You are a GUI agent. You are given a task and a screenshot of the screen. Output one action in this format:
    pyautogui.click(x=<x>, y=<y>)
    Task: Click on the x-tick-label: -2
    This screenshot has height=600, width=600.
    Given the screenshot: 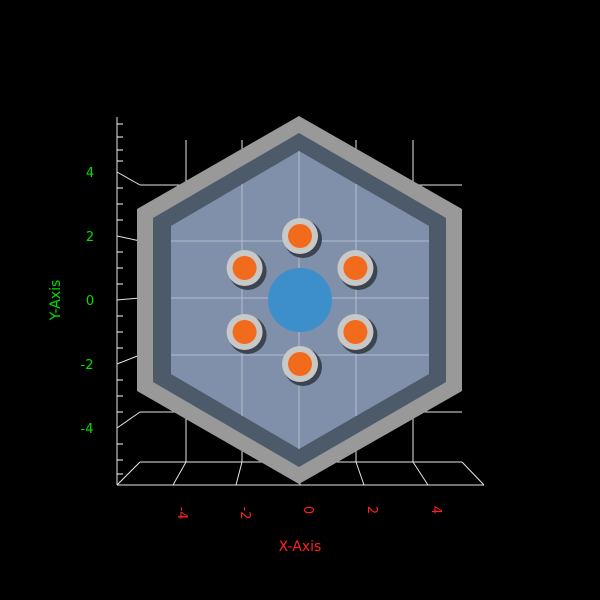 What is the action you would take?
    pyautogui.click(x=244, y=513)
    